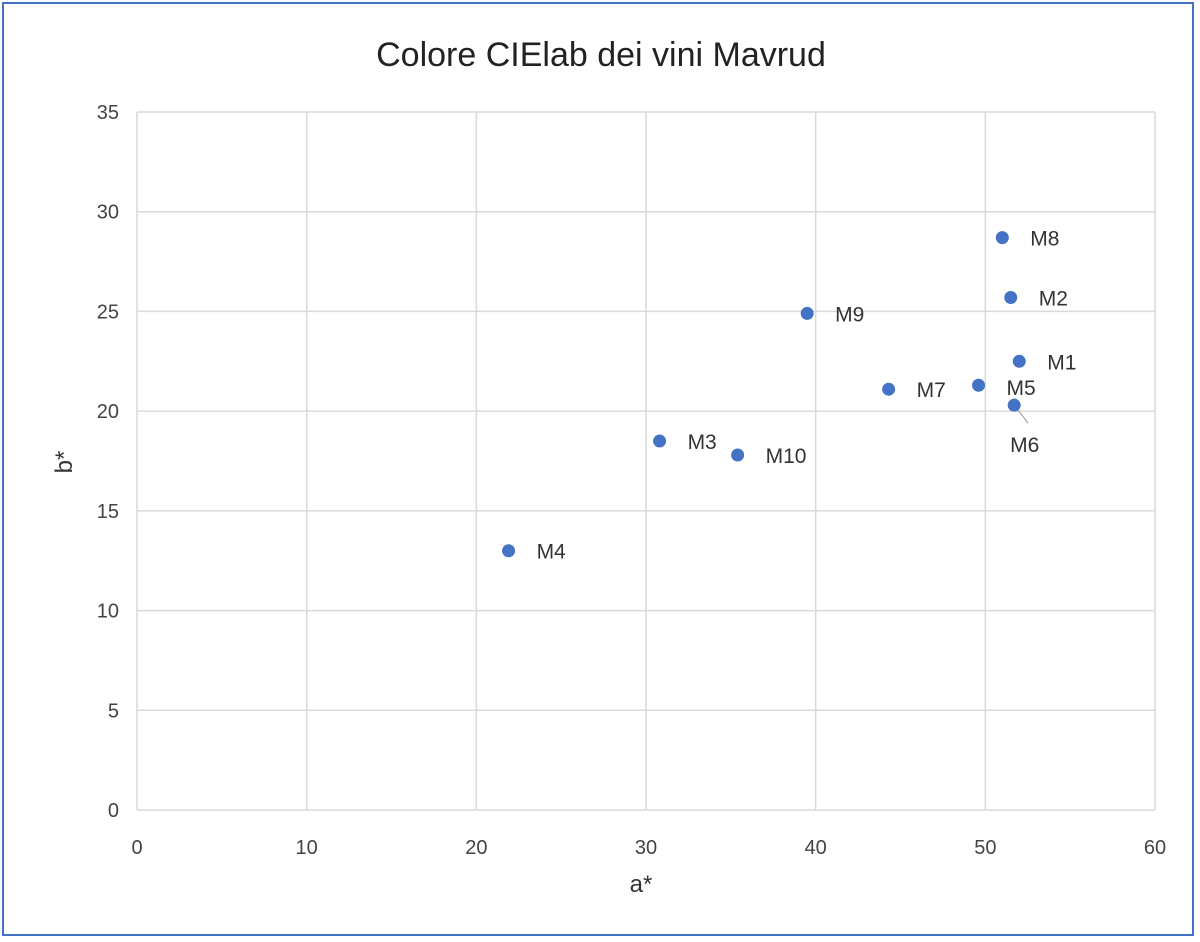 Image resolution: width=1200 pixels, height=942 pixels. Describe the element at coordinates (307, 848) in the screenshot. I see `x-tick-label: 10` at that location.